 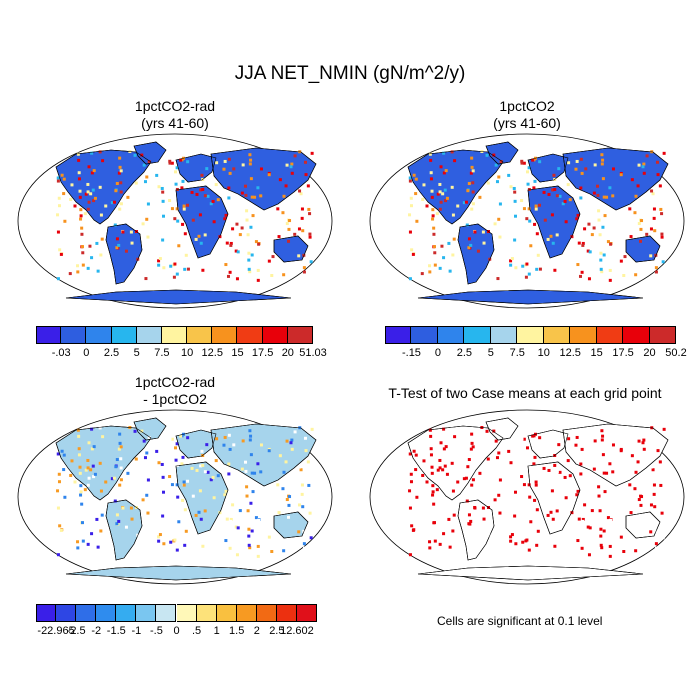 I want to click on colorbar-tick-label: -.15, so click(x=411, y=353).